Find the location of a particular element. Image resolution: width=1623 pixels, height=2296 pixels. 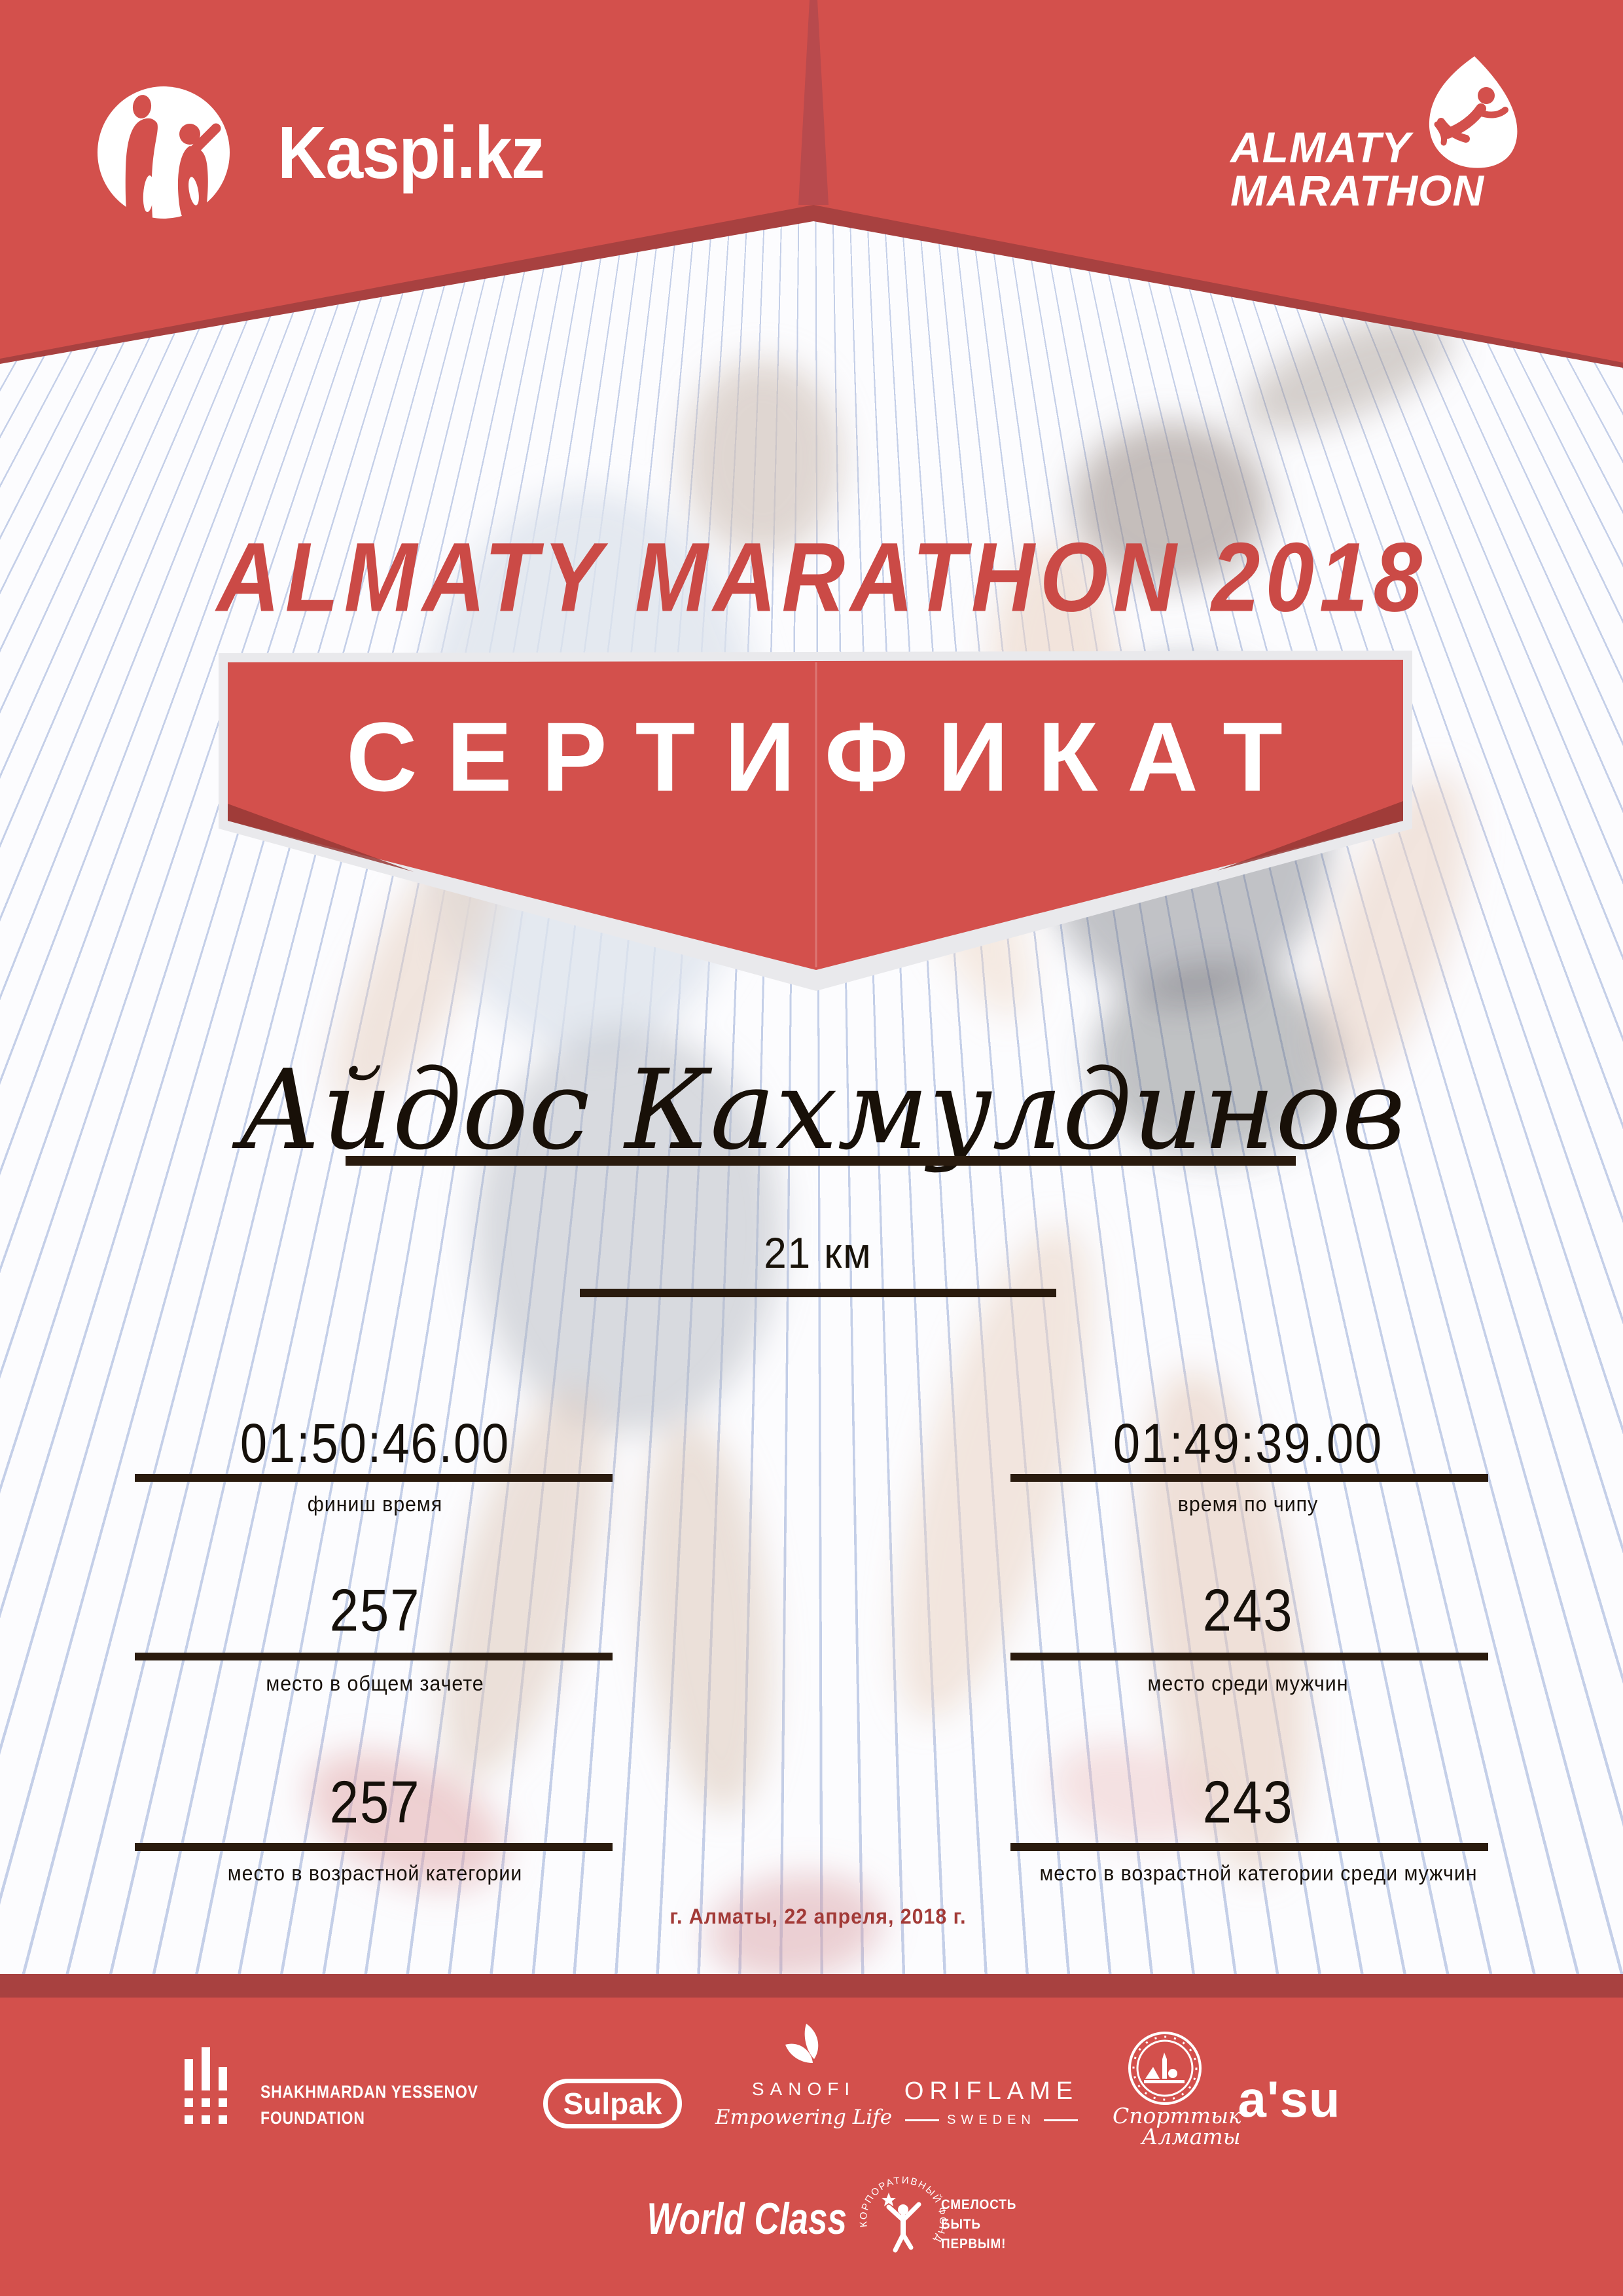

sanofi-tagline: Empowering Life is located at coordinates (804, 2117).